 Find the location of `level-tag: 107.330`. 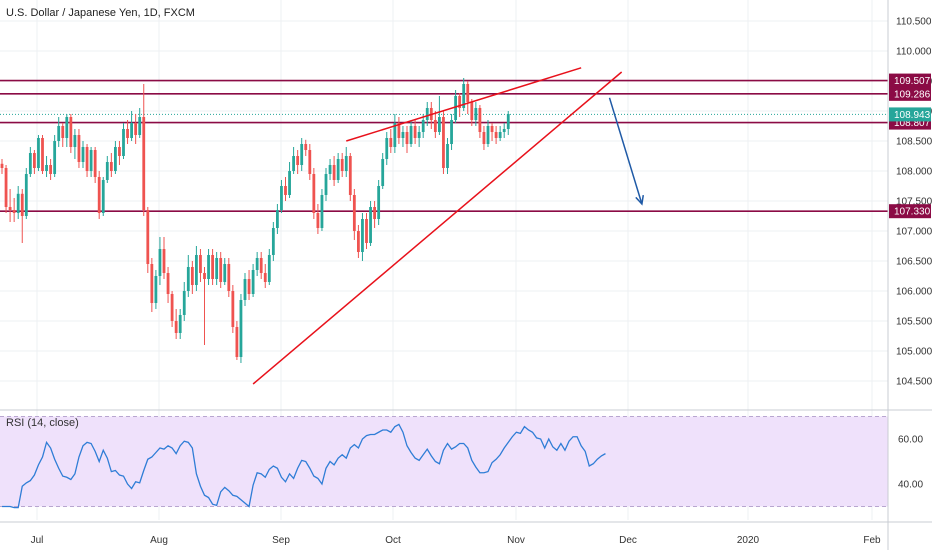

level-tag: 107.330 is located at coordinates (910, 211).